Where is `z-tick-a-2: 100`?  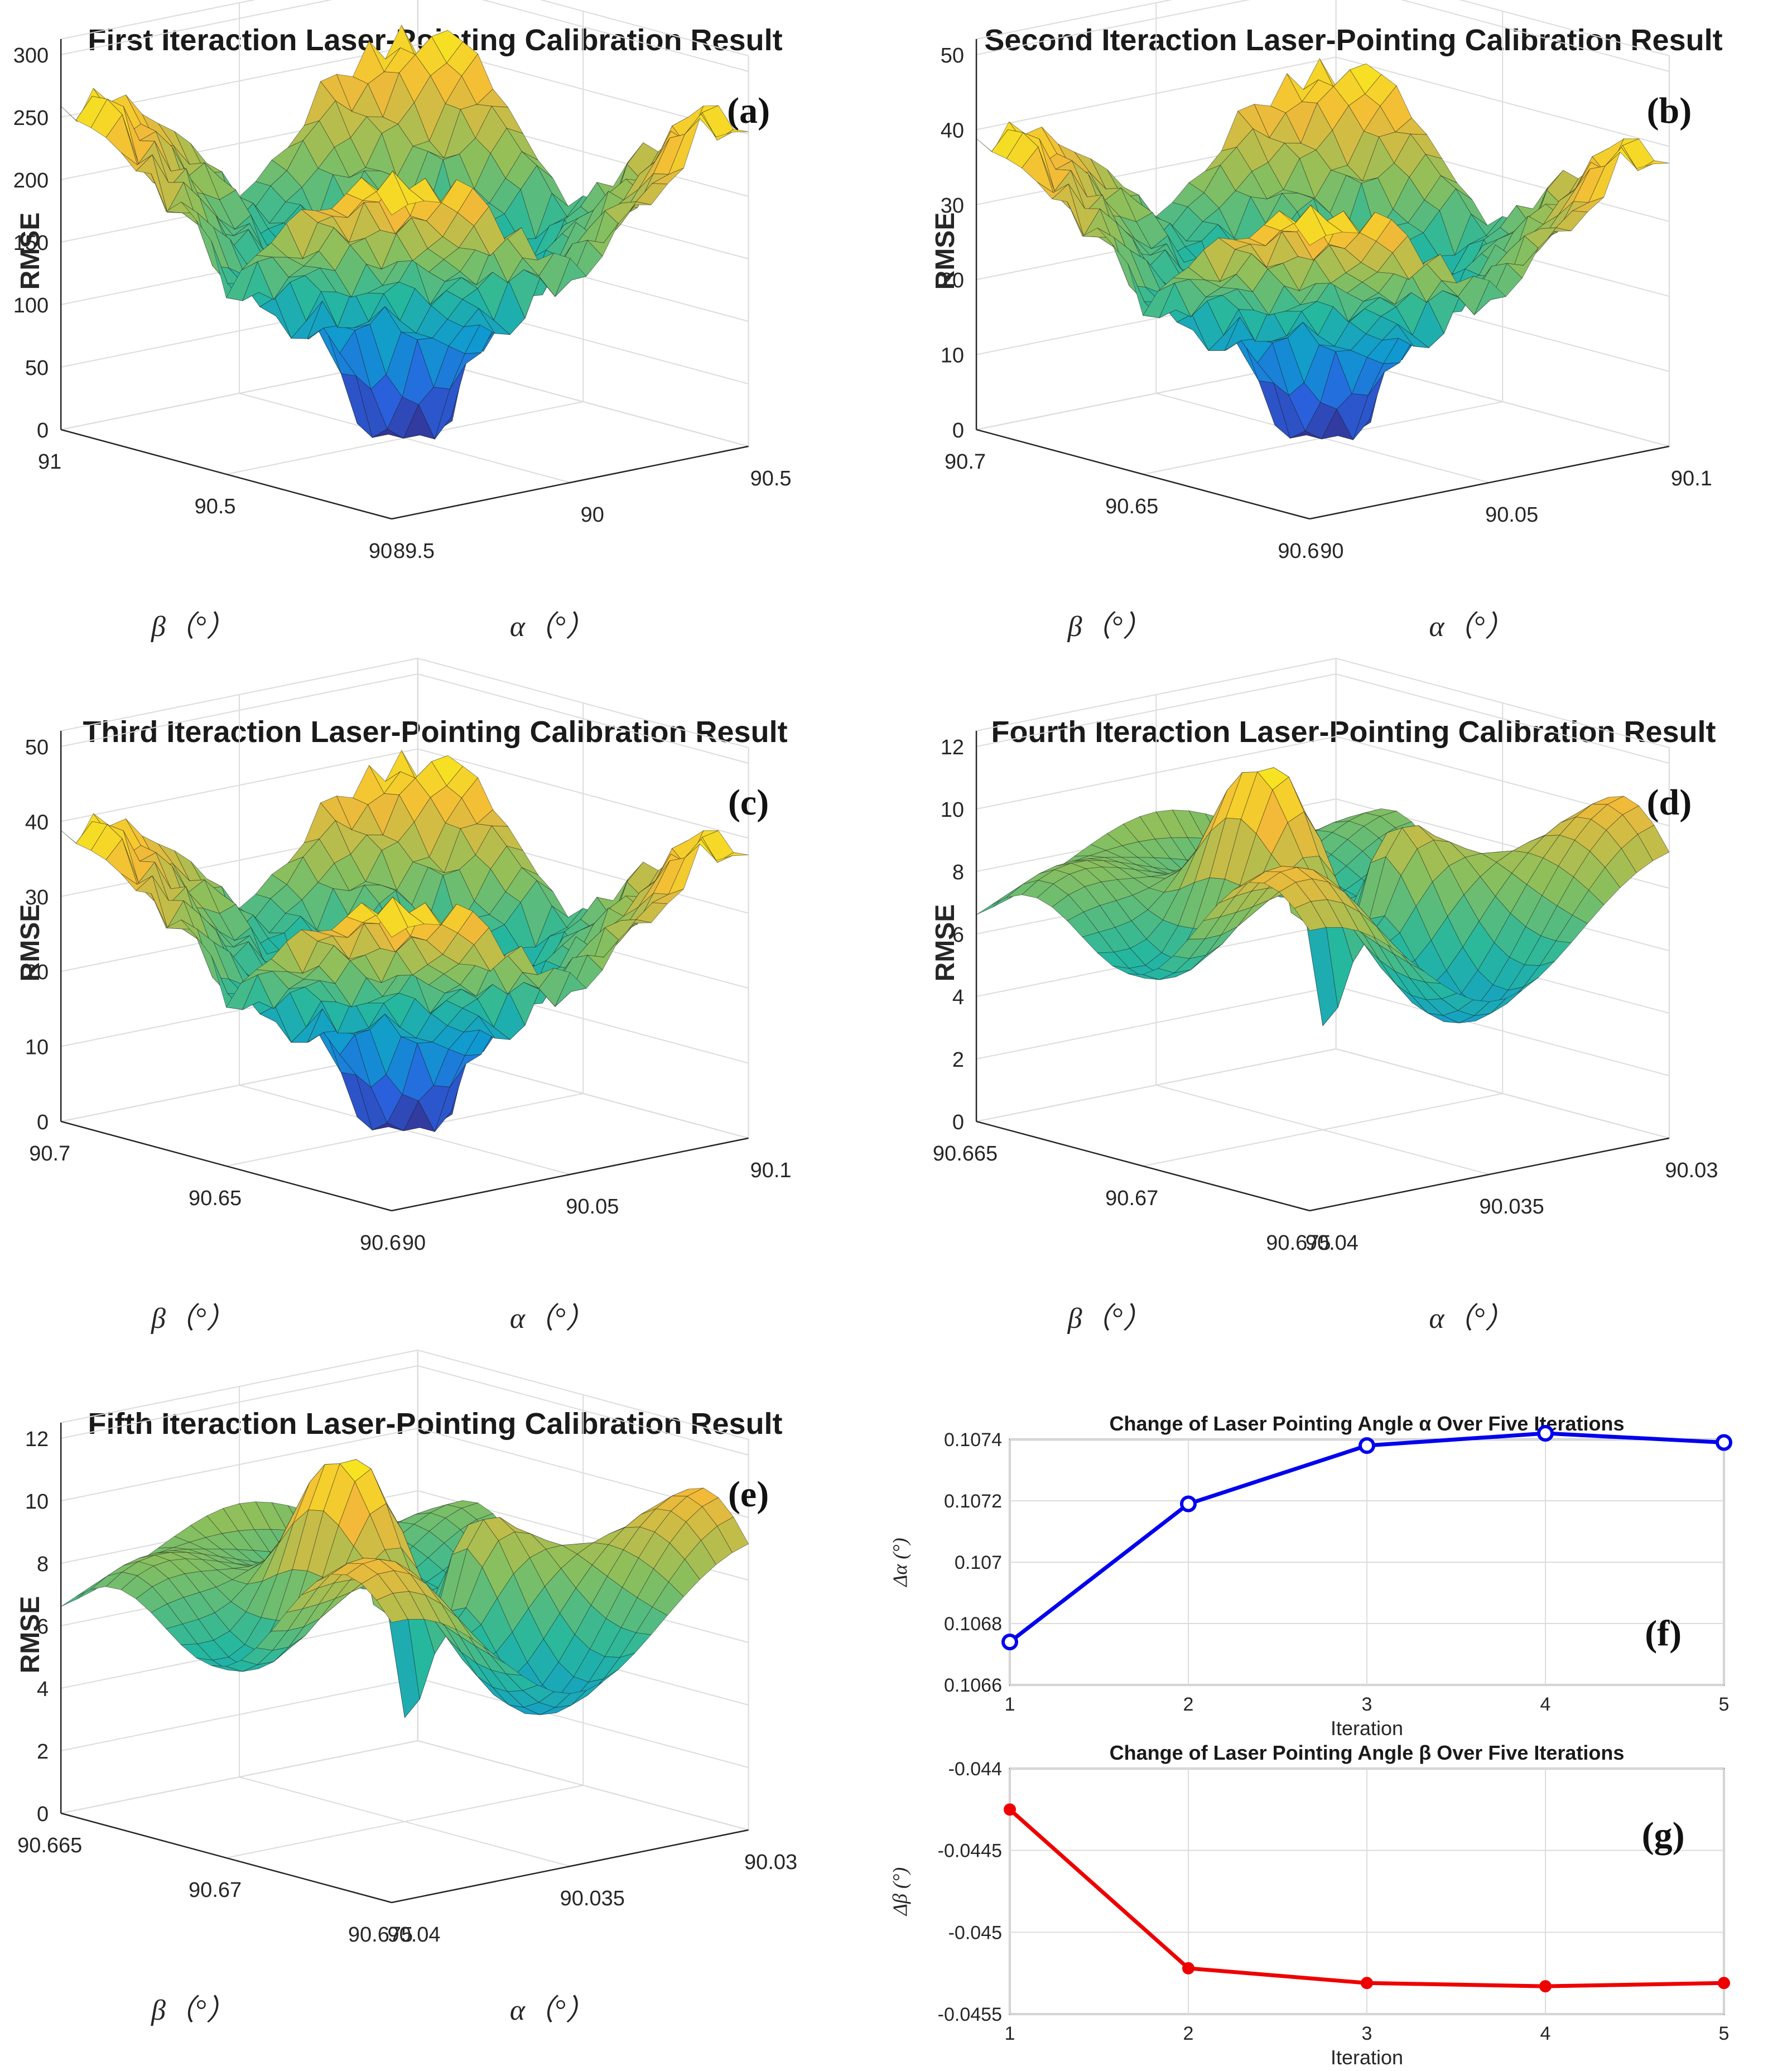
z-tick-a-2: 100 is located at coordinates (31, 305).